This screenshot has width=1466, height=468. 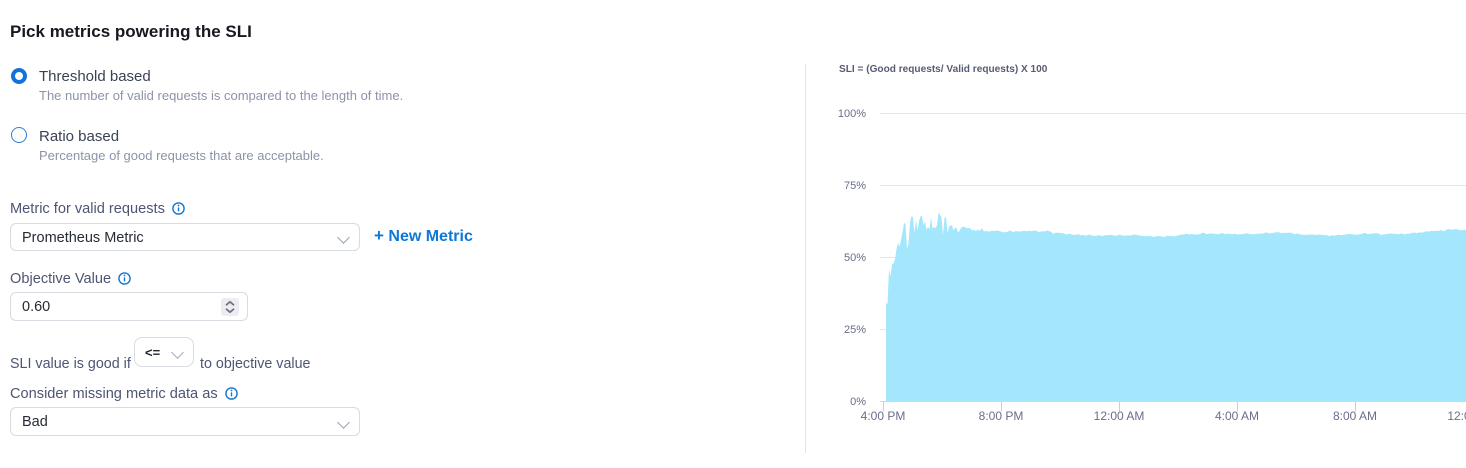 What do you see at coordinates (883, 416) in the screenshot?
I see `svg-text: 4:00 PM` at bounding box center [883, 416].